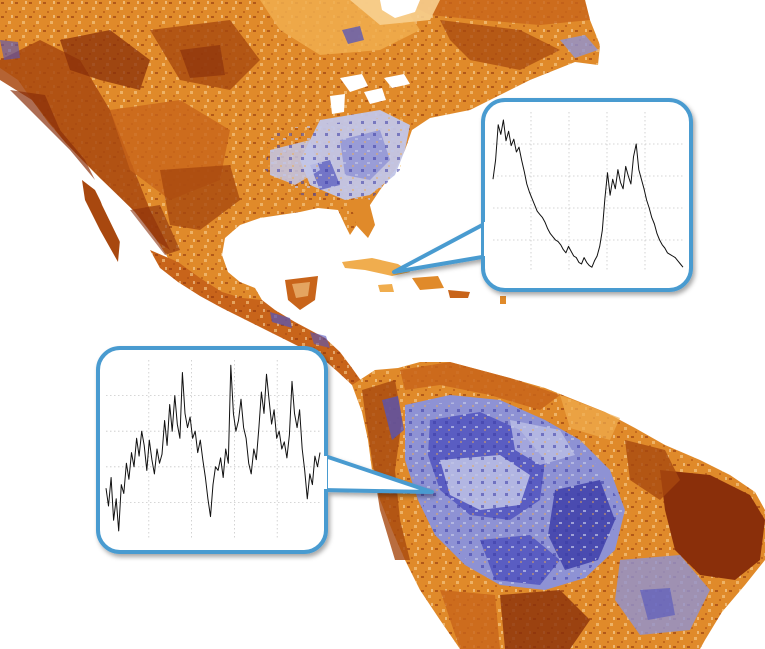  What do you see at coordinates (441, 247) in the screenshot?
I see `callout-pointer` at bounding box center [441, 247].